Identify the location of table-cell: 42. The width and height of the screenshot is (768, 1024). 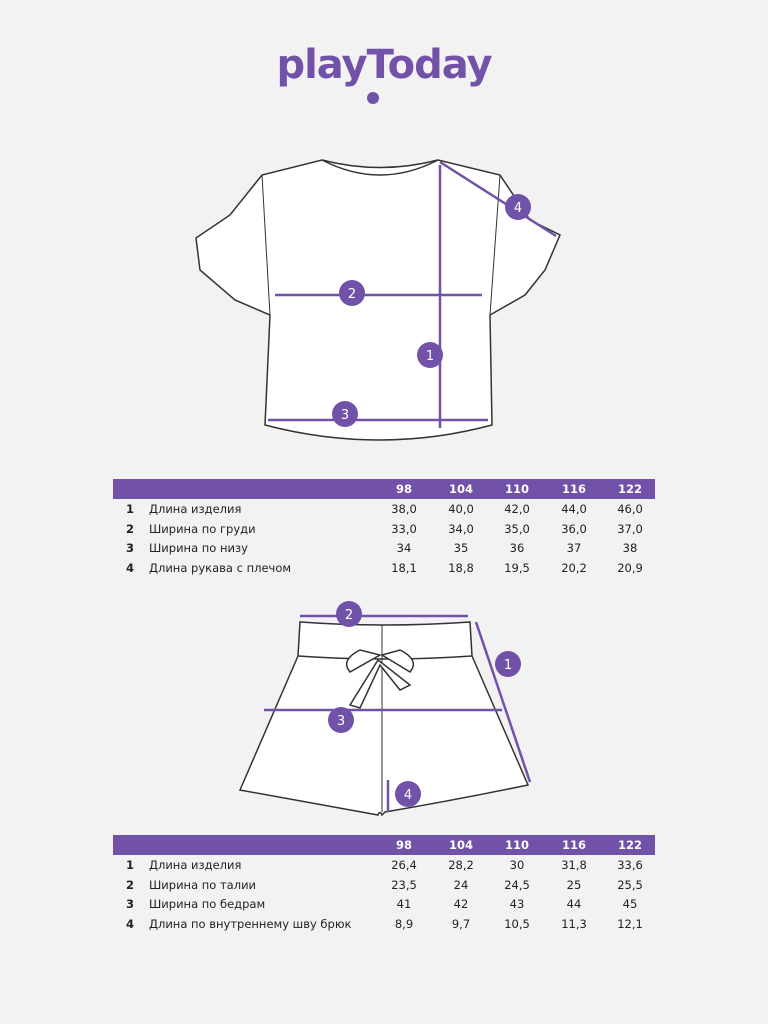
(461, 904).